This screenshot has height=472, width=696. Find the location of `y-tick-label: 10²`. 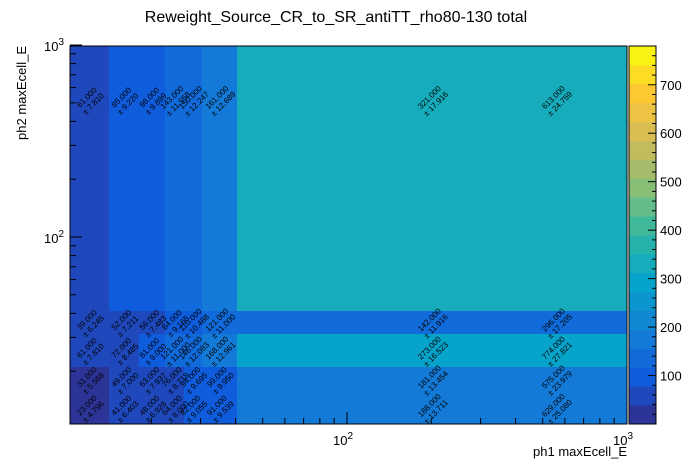

y-tick-label: 10² is located at coordinates (54, 237).